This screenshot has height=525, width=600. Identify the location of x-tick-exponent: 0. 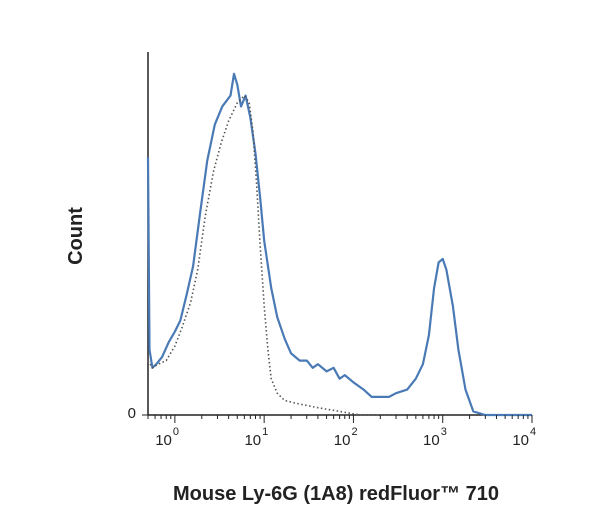
(176, 432).